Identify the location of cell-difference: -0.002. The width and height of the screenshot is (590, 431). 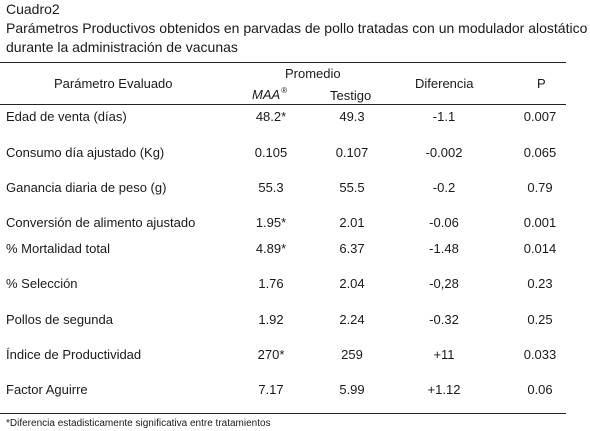
(444, 152).